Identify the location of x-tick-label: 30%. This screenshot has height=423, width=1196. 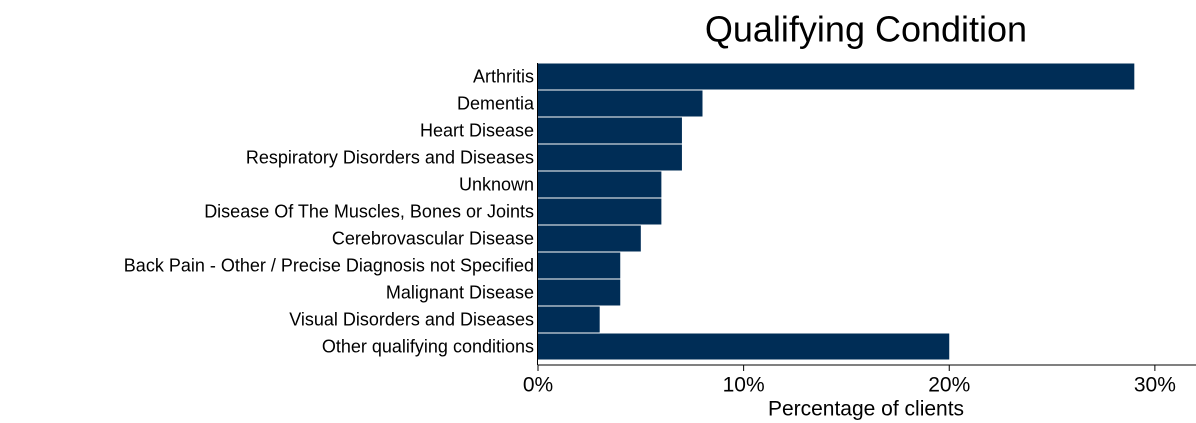
(1155, 385).